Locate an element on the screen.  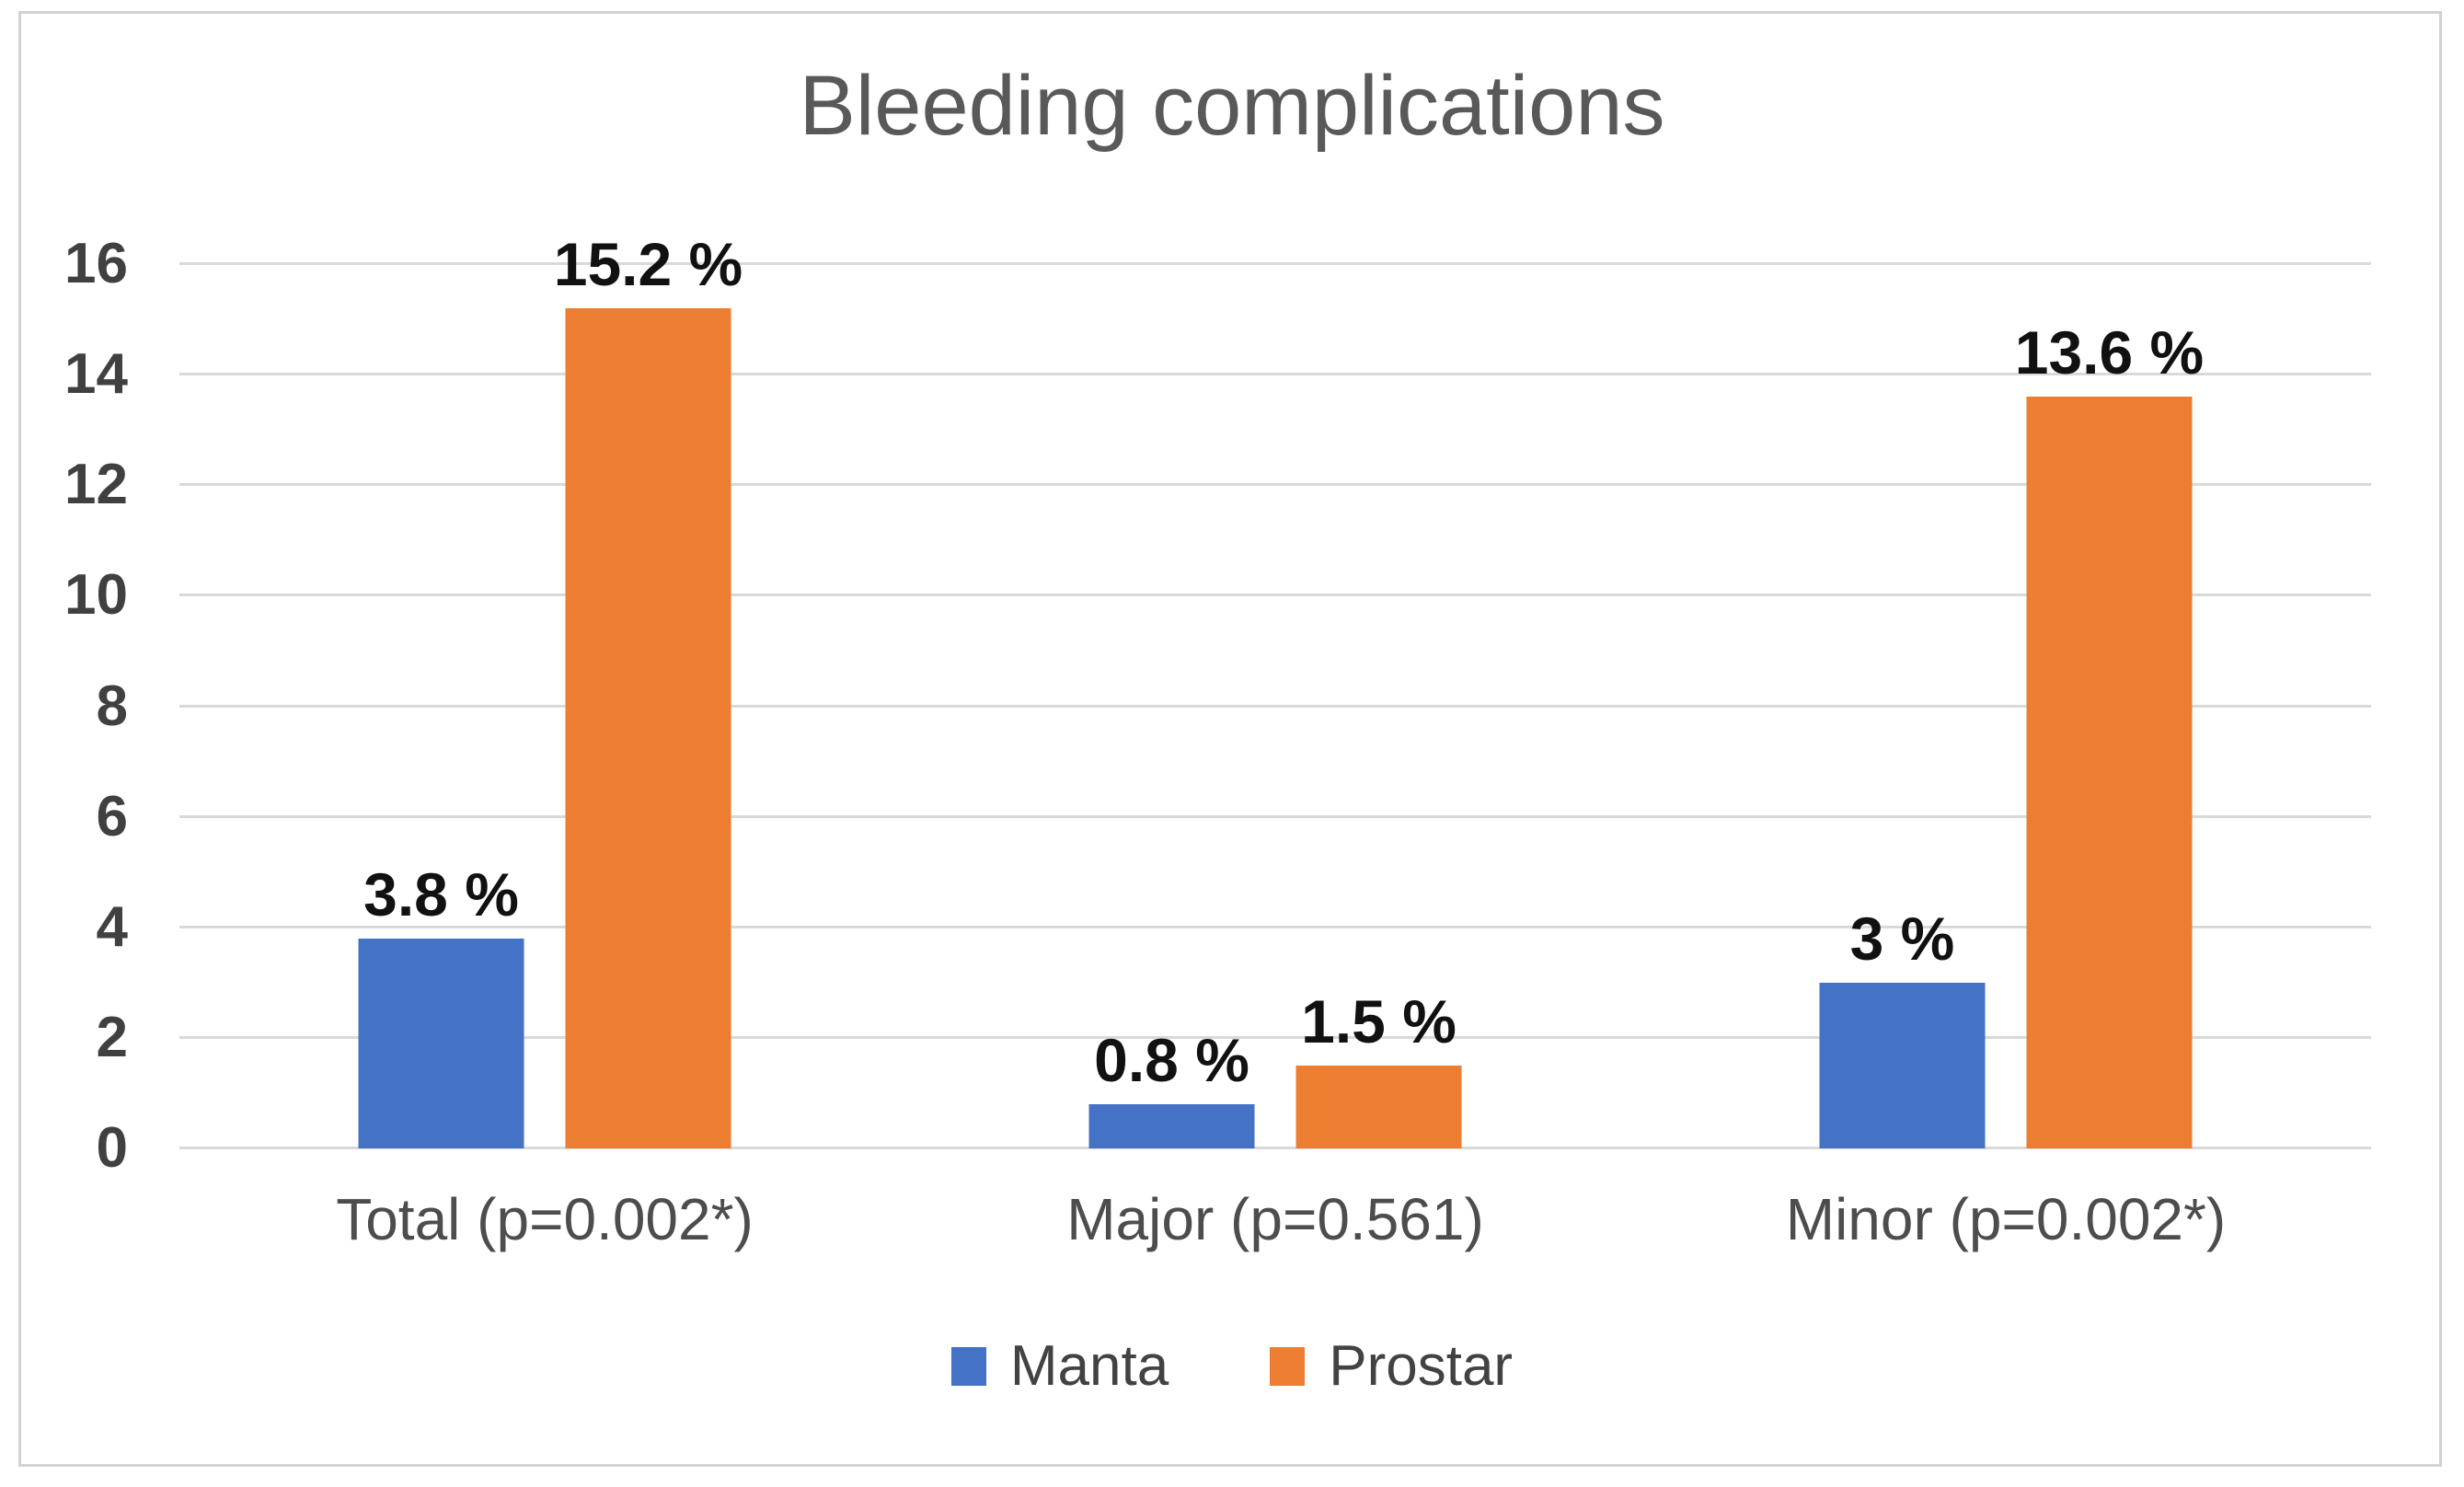
bar-value-label: 15.2 % is located at coordinates (648, 264).